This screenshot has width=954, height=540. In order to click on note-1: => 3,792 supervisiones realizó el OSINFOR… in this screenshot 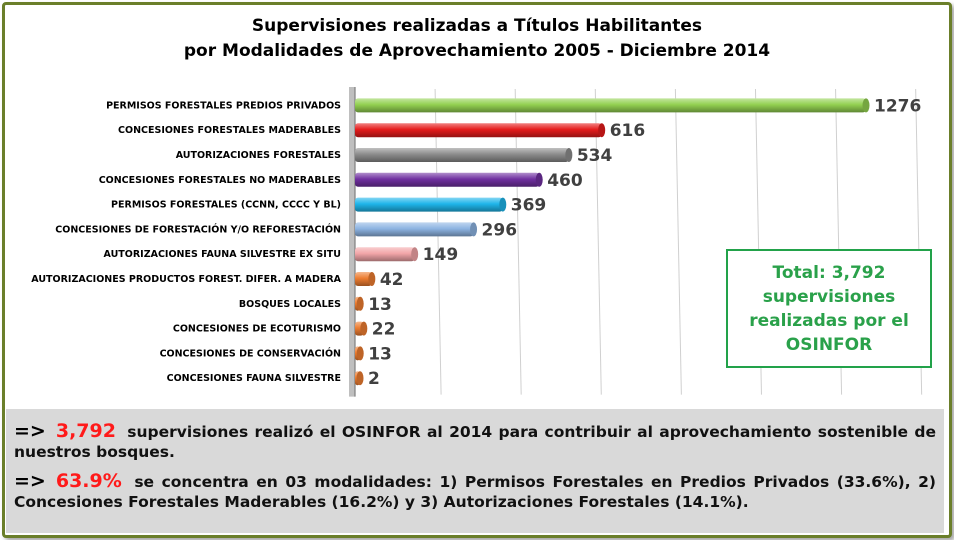, I will do `click(475, 441)`.